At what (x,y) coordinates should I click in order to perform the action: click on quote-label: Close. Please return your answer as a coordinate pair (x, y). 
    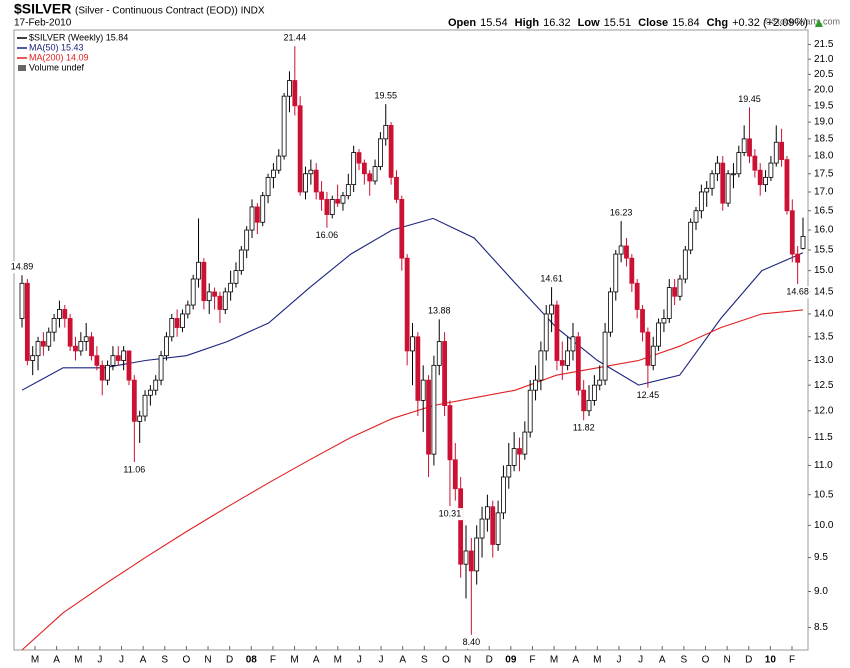
    Looking at the image, I should click on (653, 23).